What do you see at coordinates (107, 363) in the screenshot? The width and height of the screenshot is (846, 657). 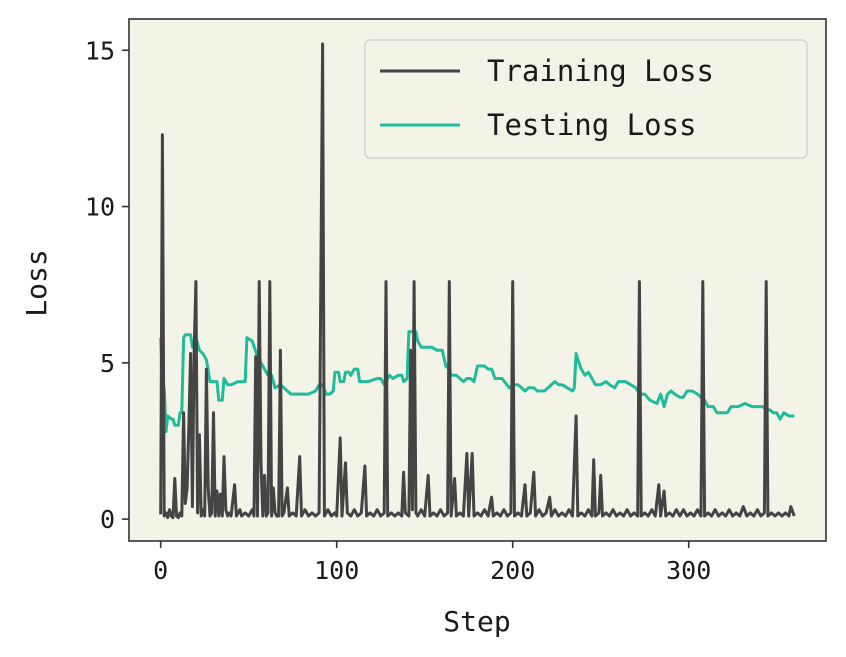 I see `y-tick-label: 5` at bounding box center [107, 363].